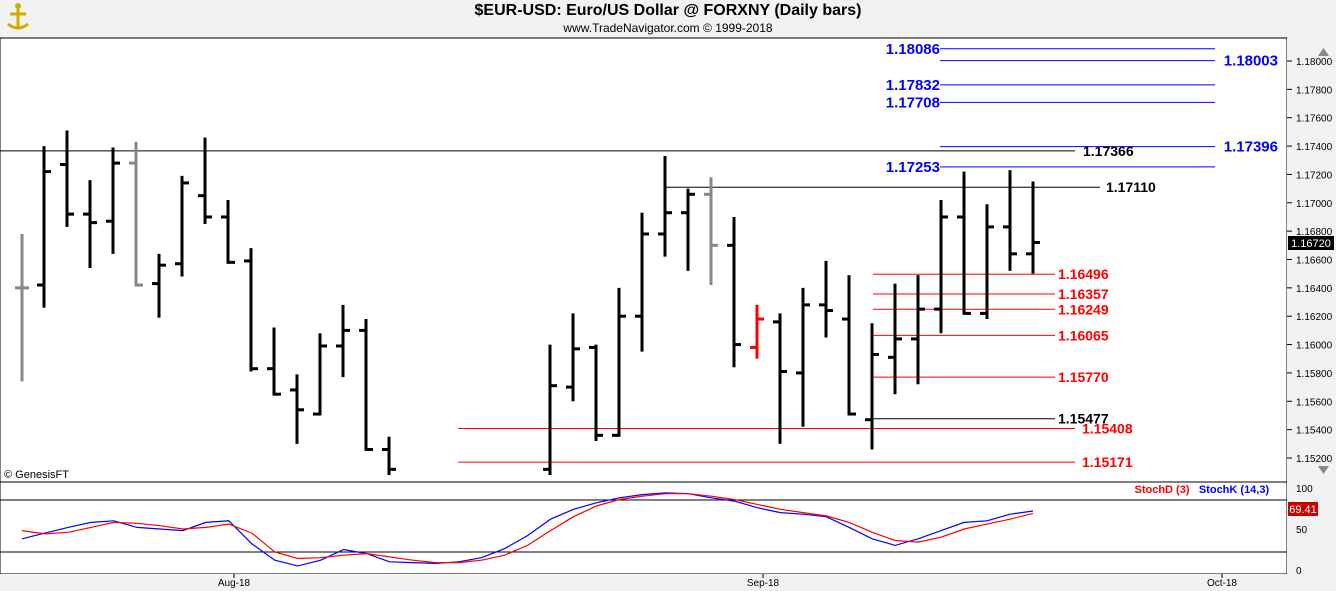 The image size is (1336, 591). Describe the element at coordinates (1083, 377) in the screenshot. I see `level-label: 1.15770` at that location.